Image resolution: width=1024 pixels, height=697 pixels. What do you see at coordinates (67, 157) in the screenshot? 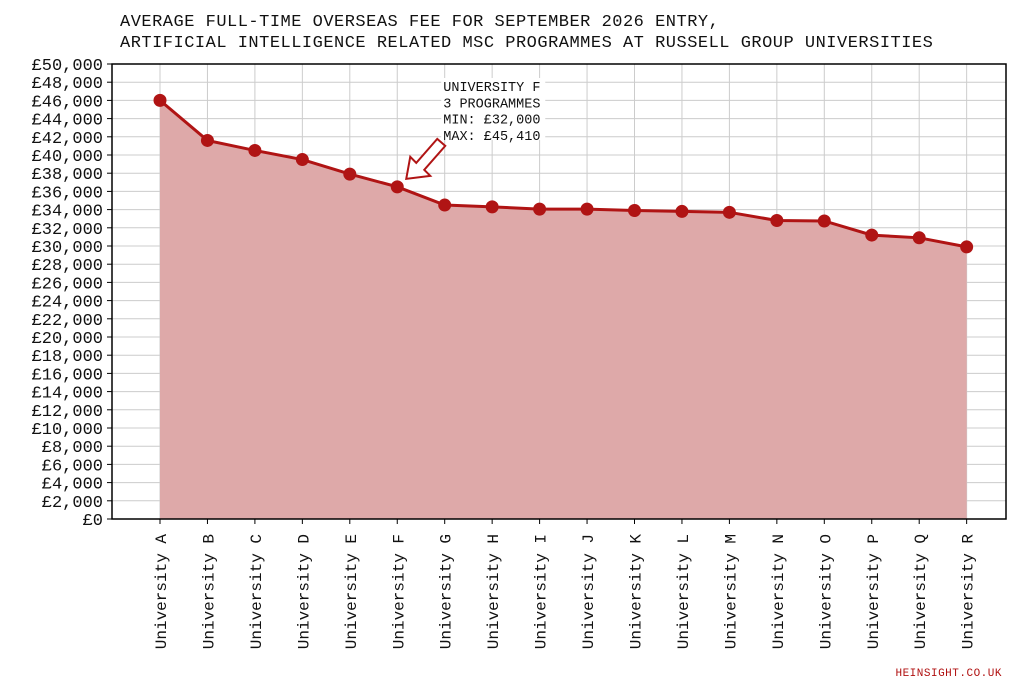
I see `y-tick-label: £40,000` at bounding box center [67, 157].